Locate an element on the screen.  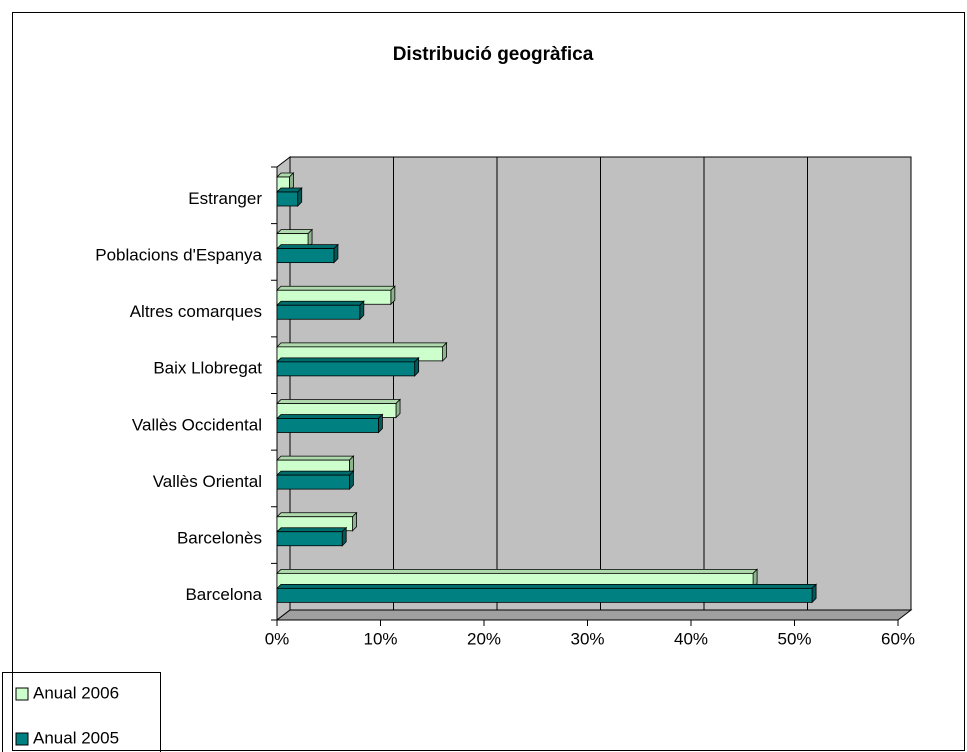
x-tick-label: 30% is located at coordinates (587, 638).